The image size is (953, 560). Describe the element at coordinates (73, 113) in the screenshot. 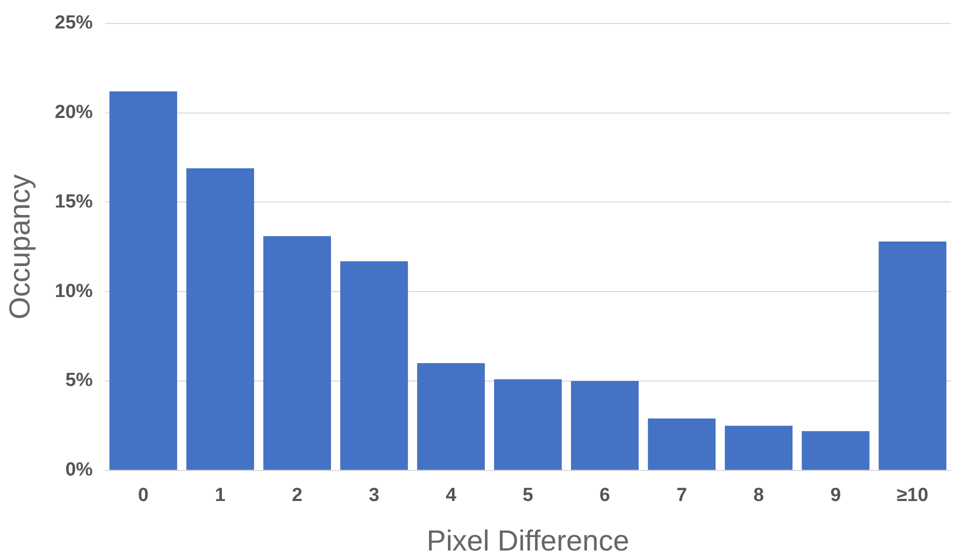

I see `y-tick-label: 20%` at that location.